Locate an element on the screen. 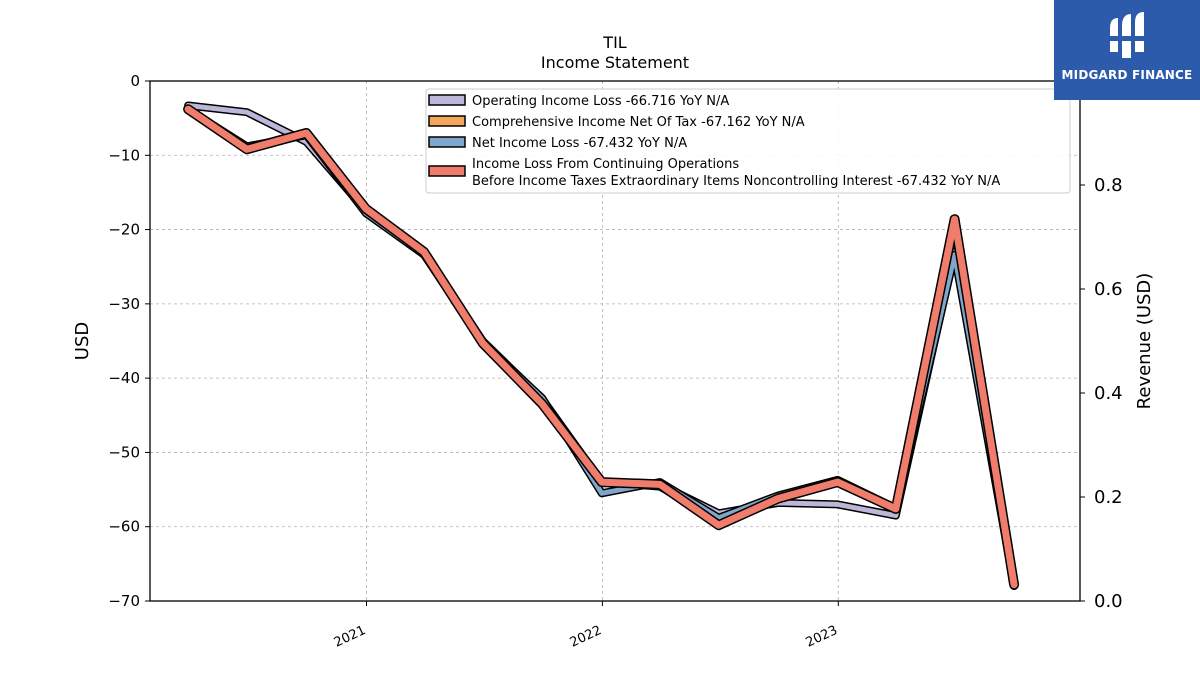 This screenshot has height=675, width=1200. brand-logo: MIDGARD FINANCE is located at coordinates (1127, 50).